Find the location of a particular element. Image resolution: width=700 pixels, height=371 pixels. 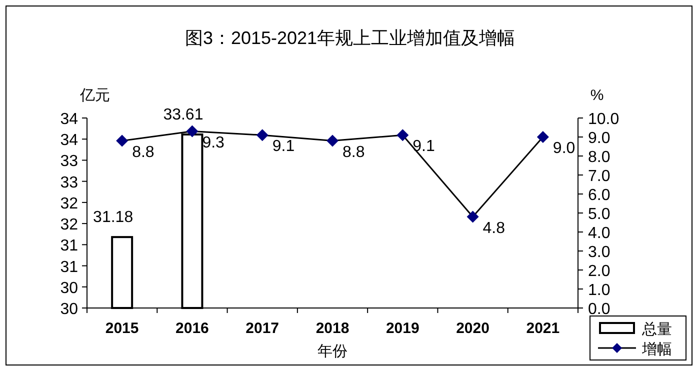

x-tick-label: 2017 is located at coordinates (263, 328).